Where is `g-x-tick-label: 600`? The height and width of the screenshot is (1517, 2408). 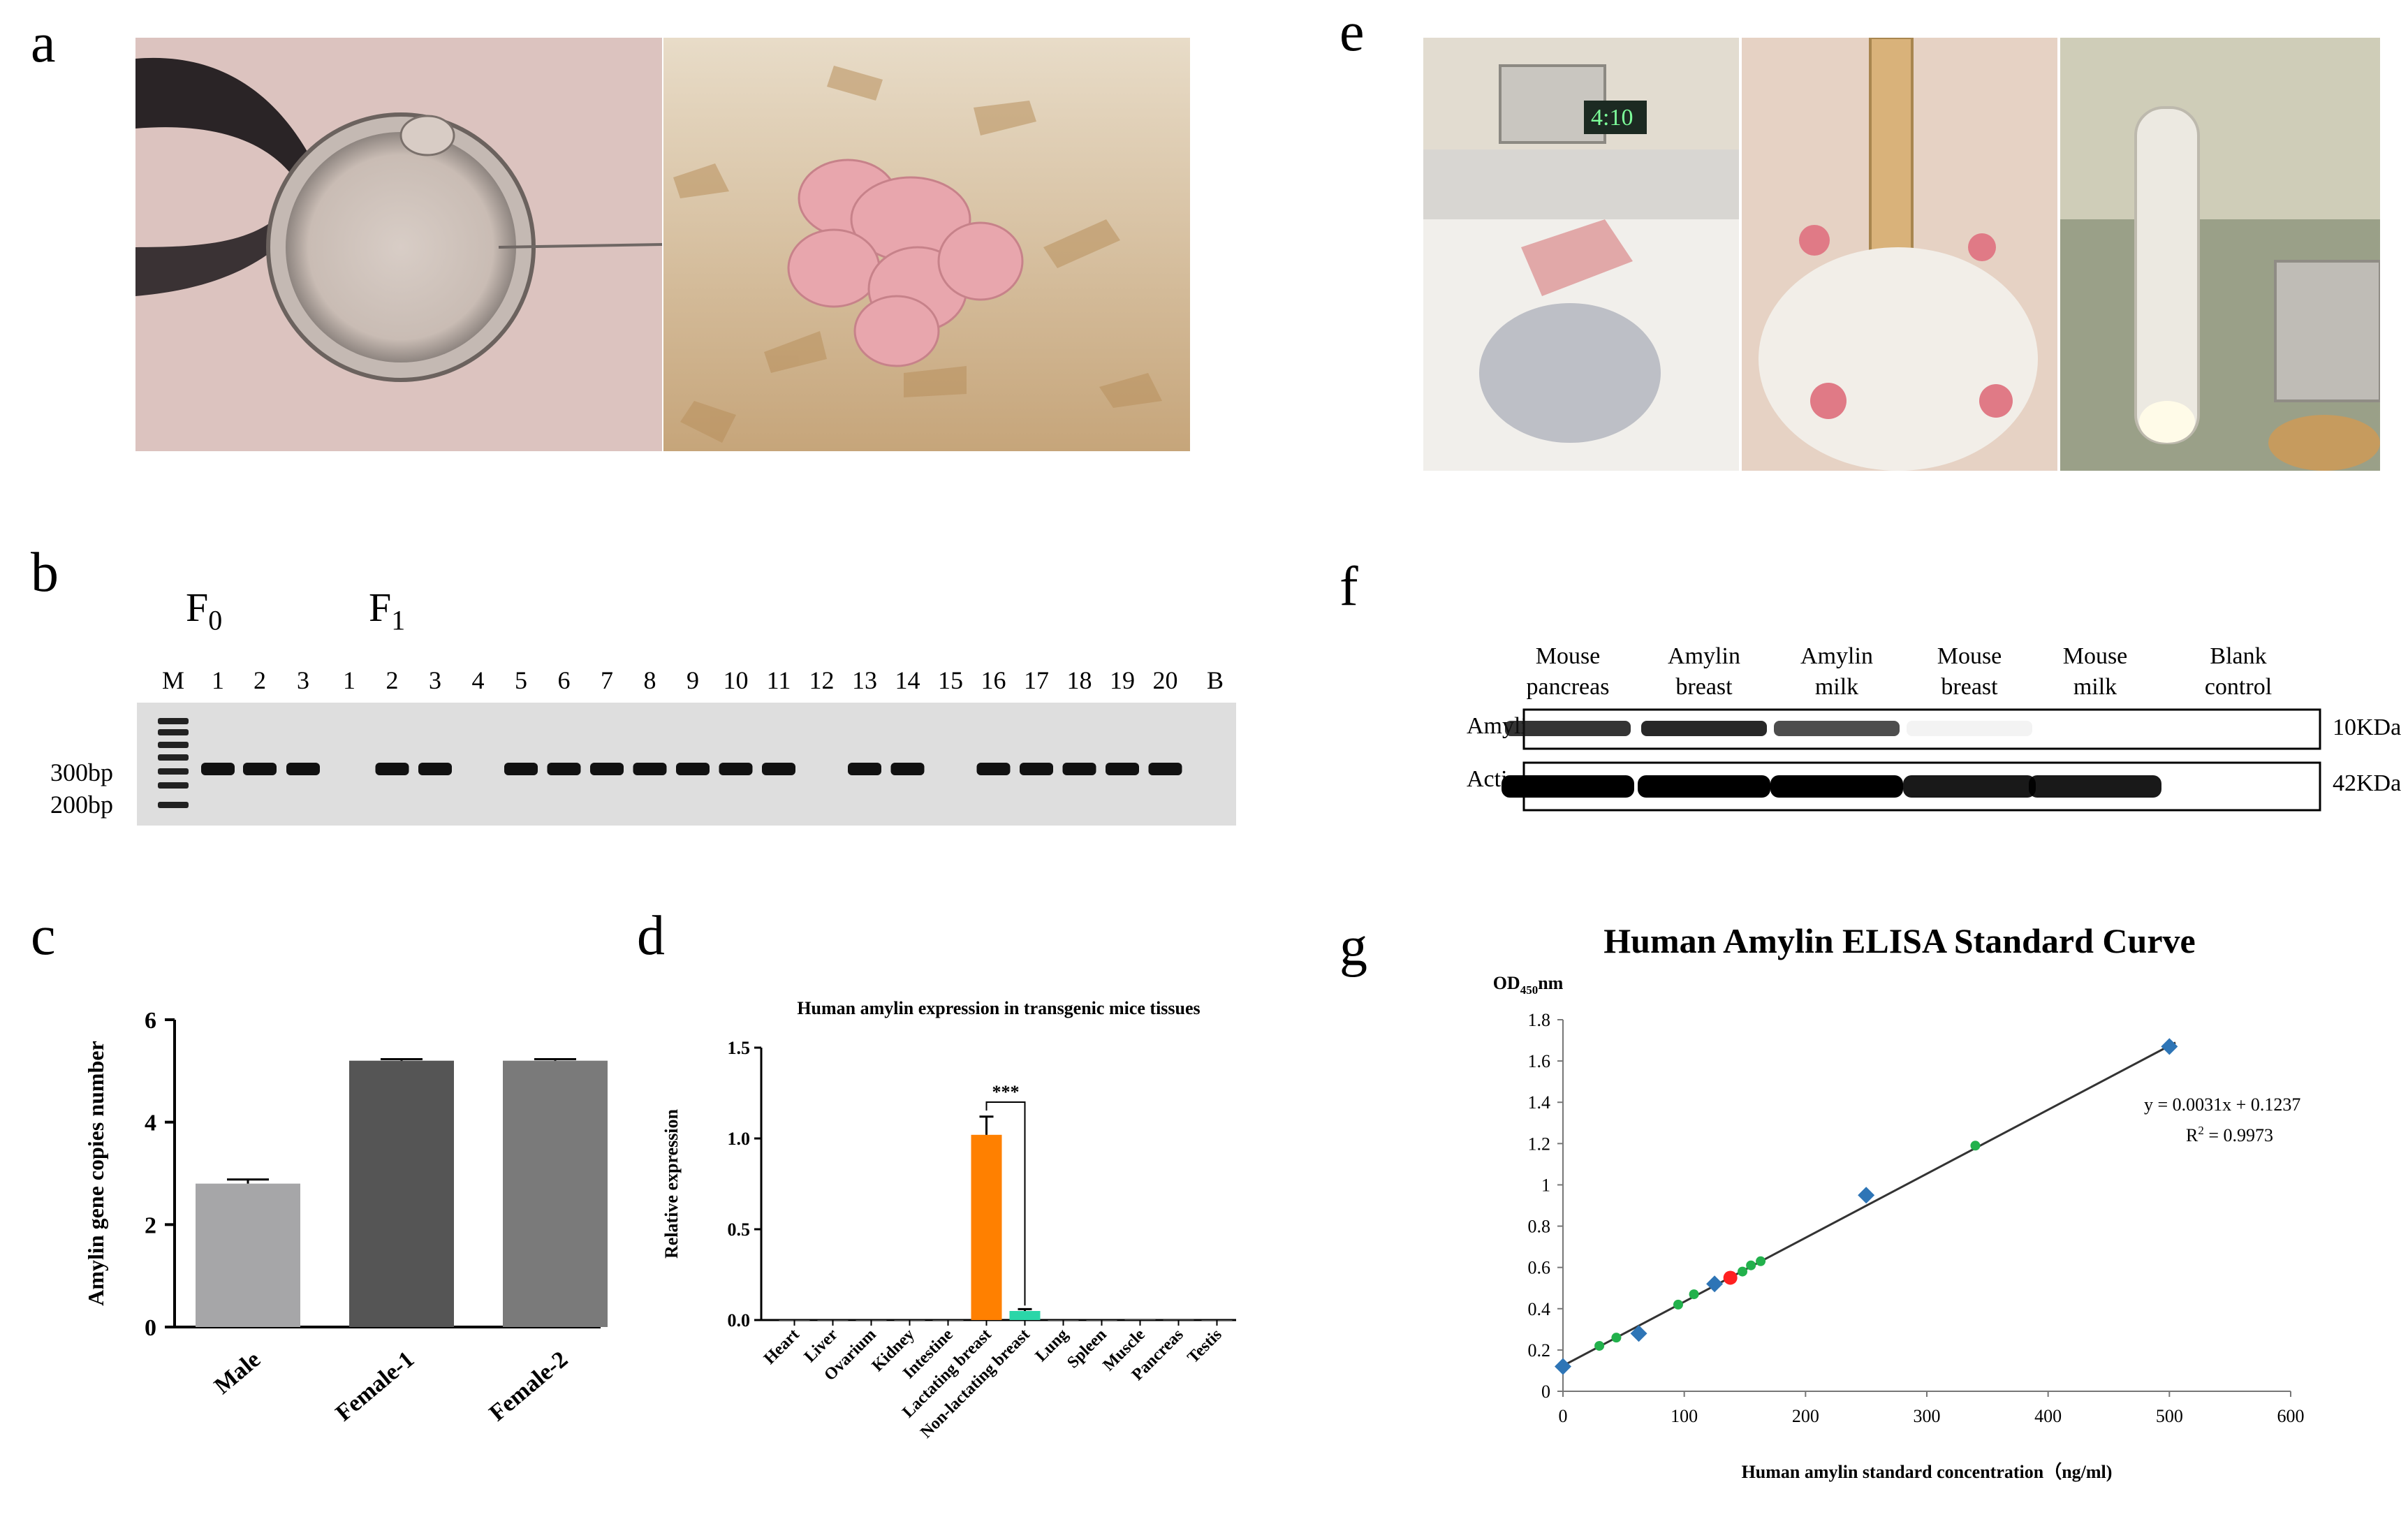 g-x-tick-label: 600 is located at coordinates (2291, 1416).